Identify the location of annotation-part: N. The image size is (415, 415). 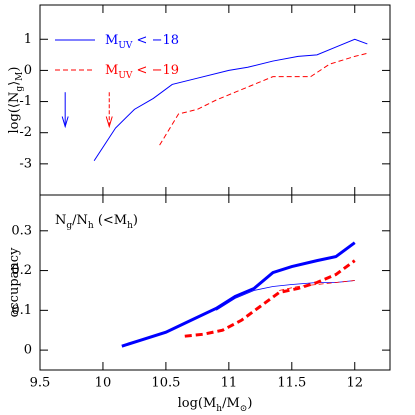
(60, 220).